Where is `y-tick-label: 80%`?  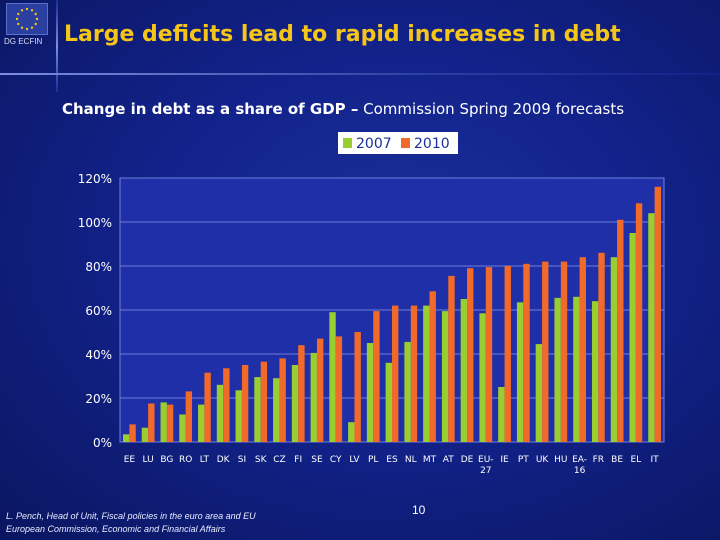
y-tick-label: 80% is located at coordinates (98, 267).